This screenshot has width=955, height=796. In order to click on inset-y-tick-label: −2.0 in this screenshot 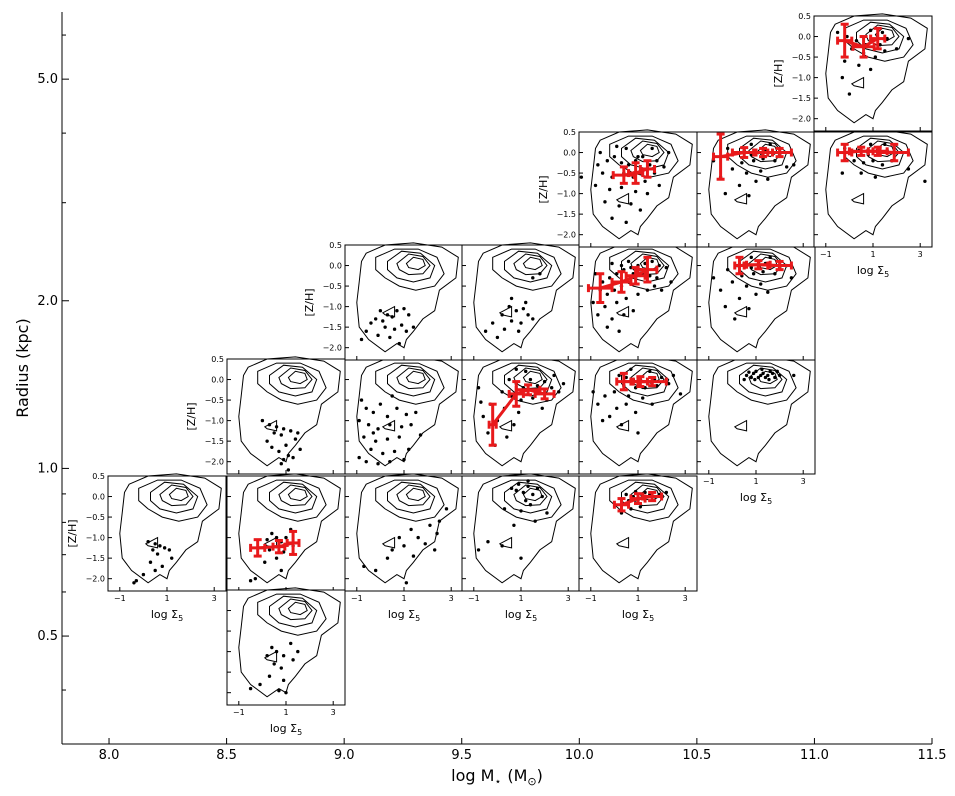, I will do `click(801, 119)`.